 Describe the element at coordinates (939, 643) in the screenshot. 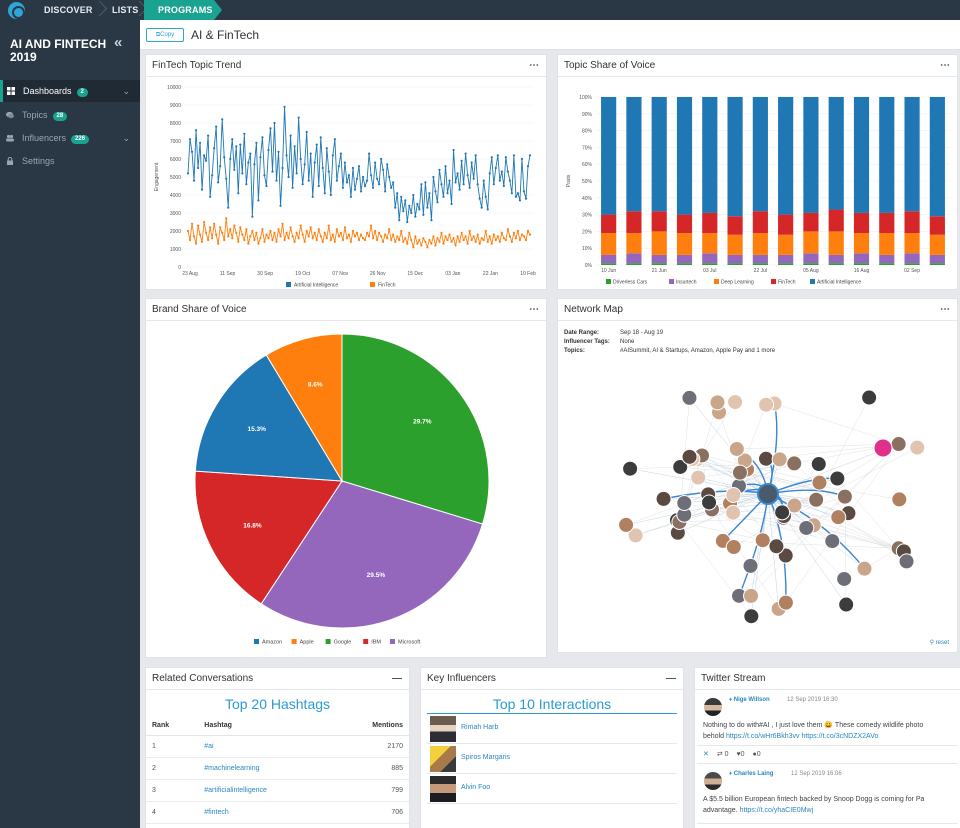

I see `reset-zoom-link: ⚲ reset` at that location.